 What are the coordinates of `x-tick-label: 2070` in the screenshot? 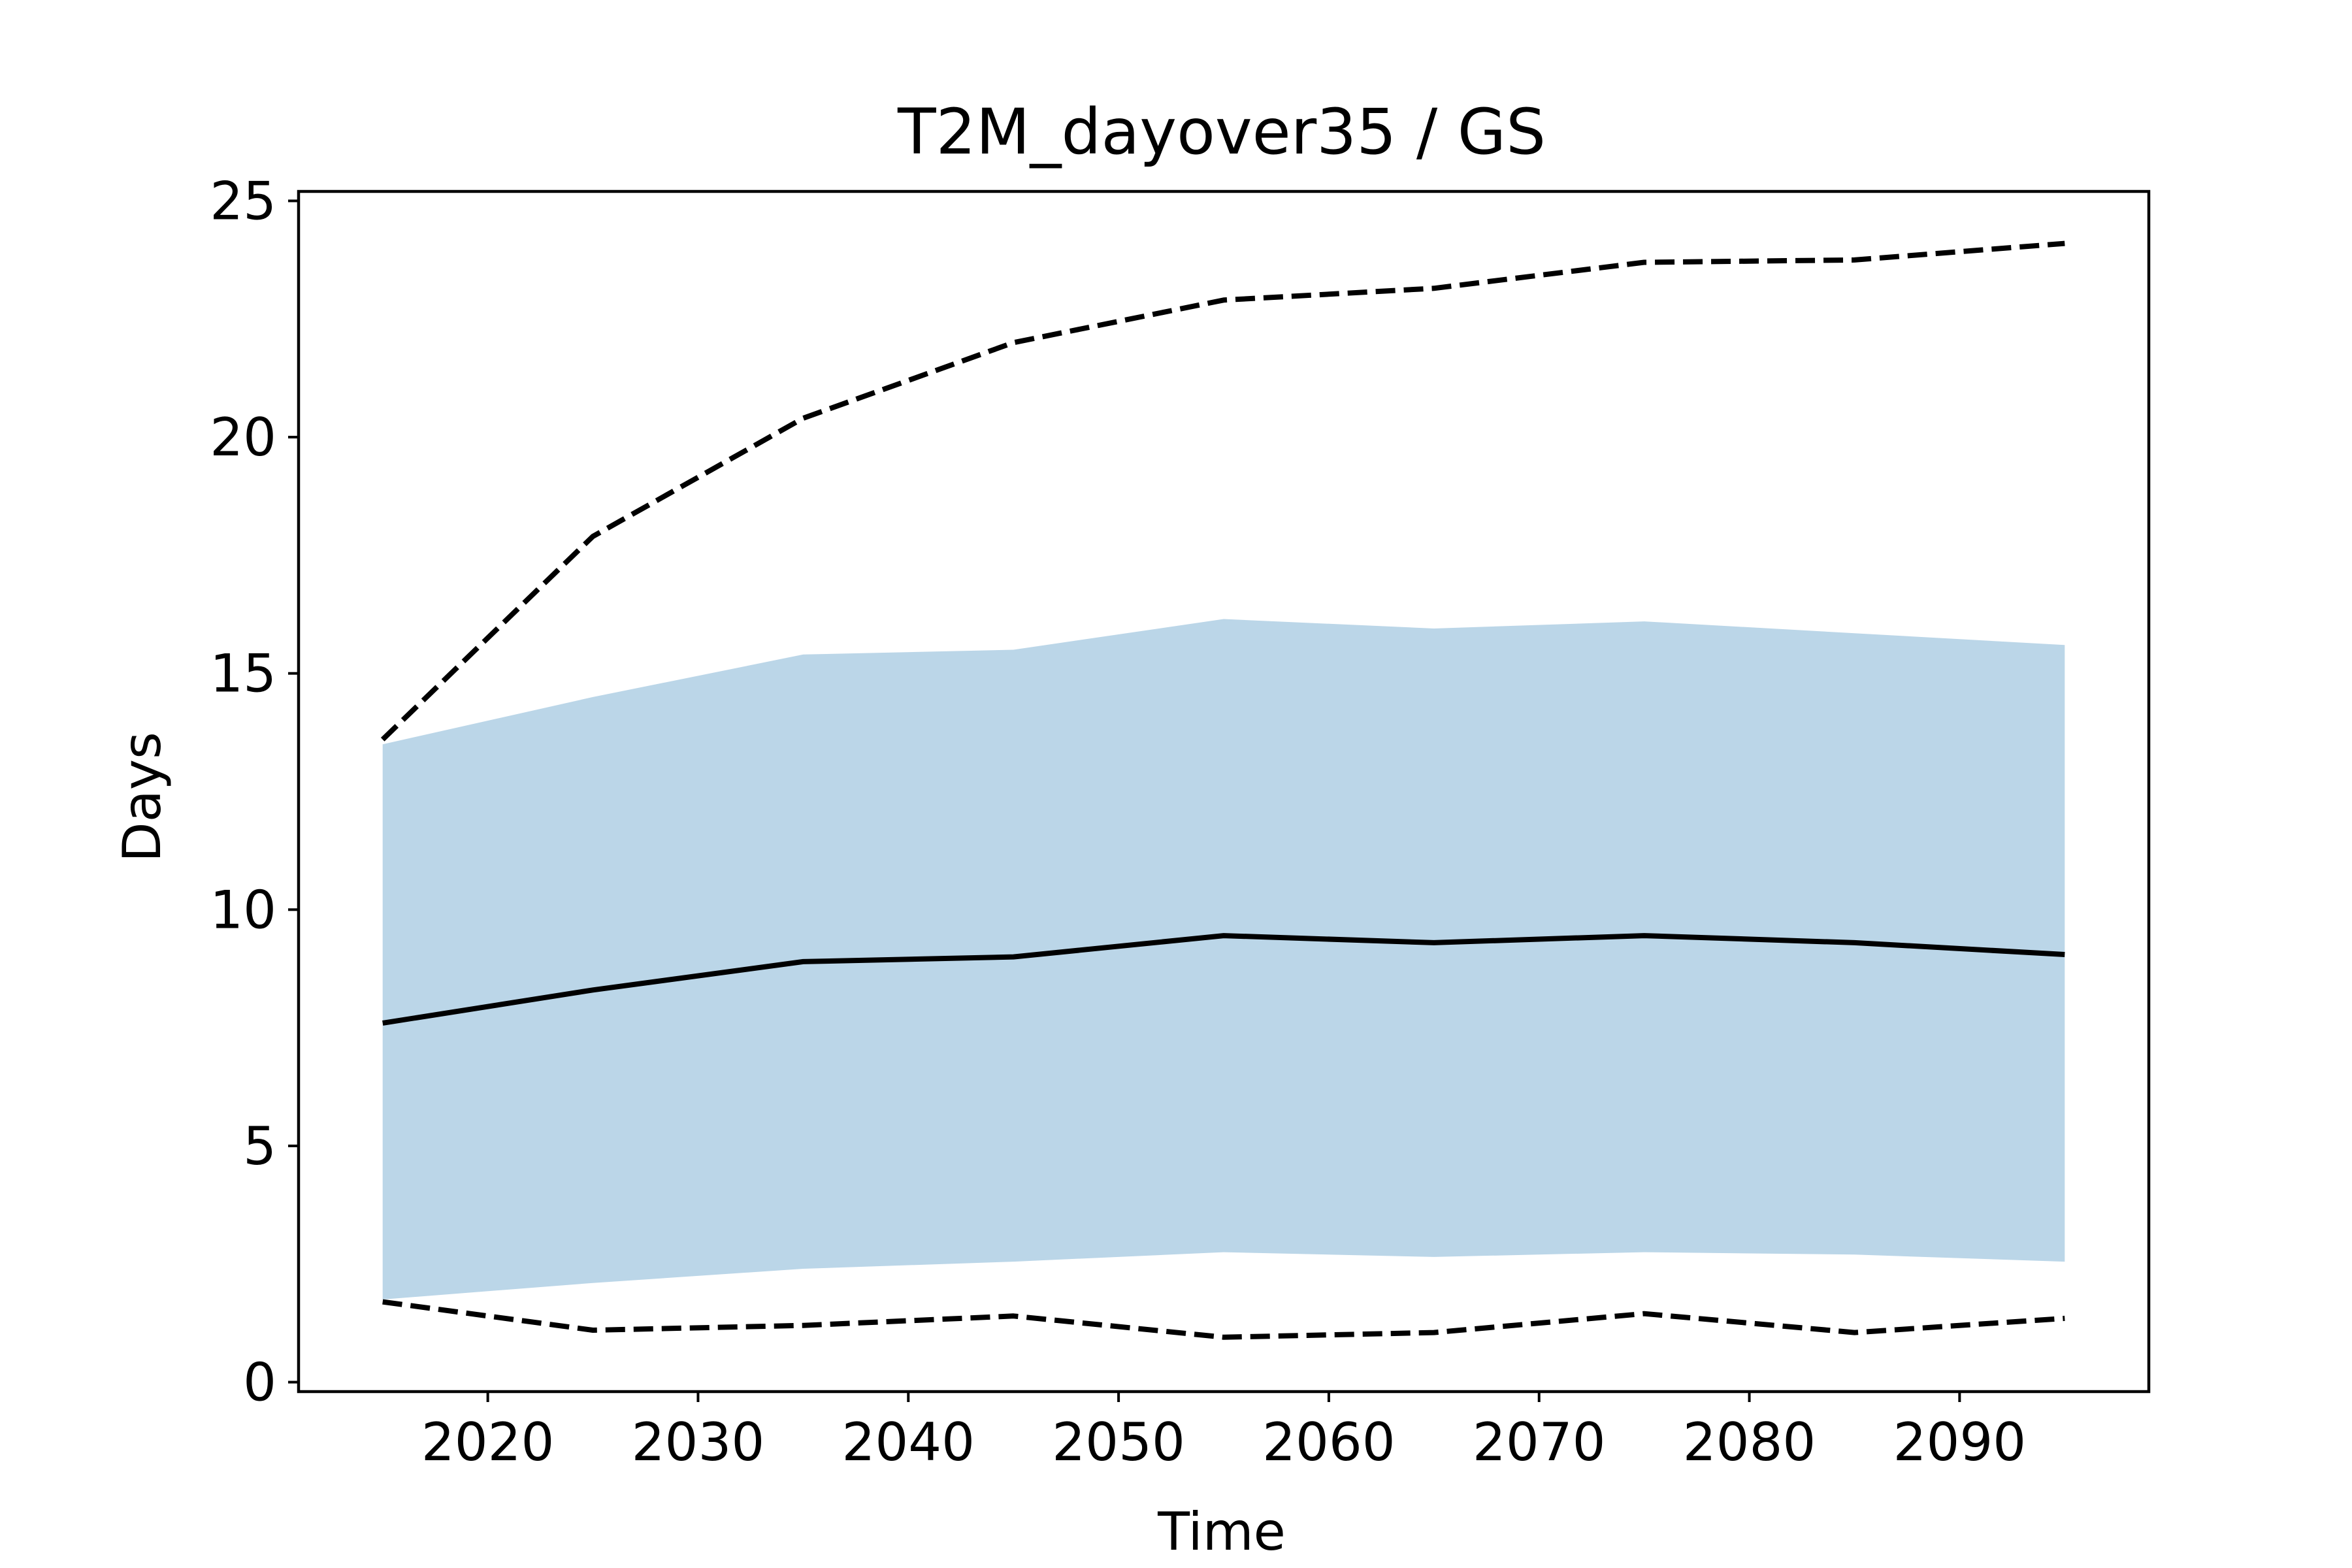 It's located at (1539, 1442).